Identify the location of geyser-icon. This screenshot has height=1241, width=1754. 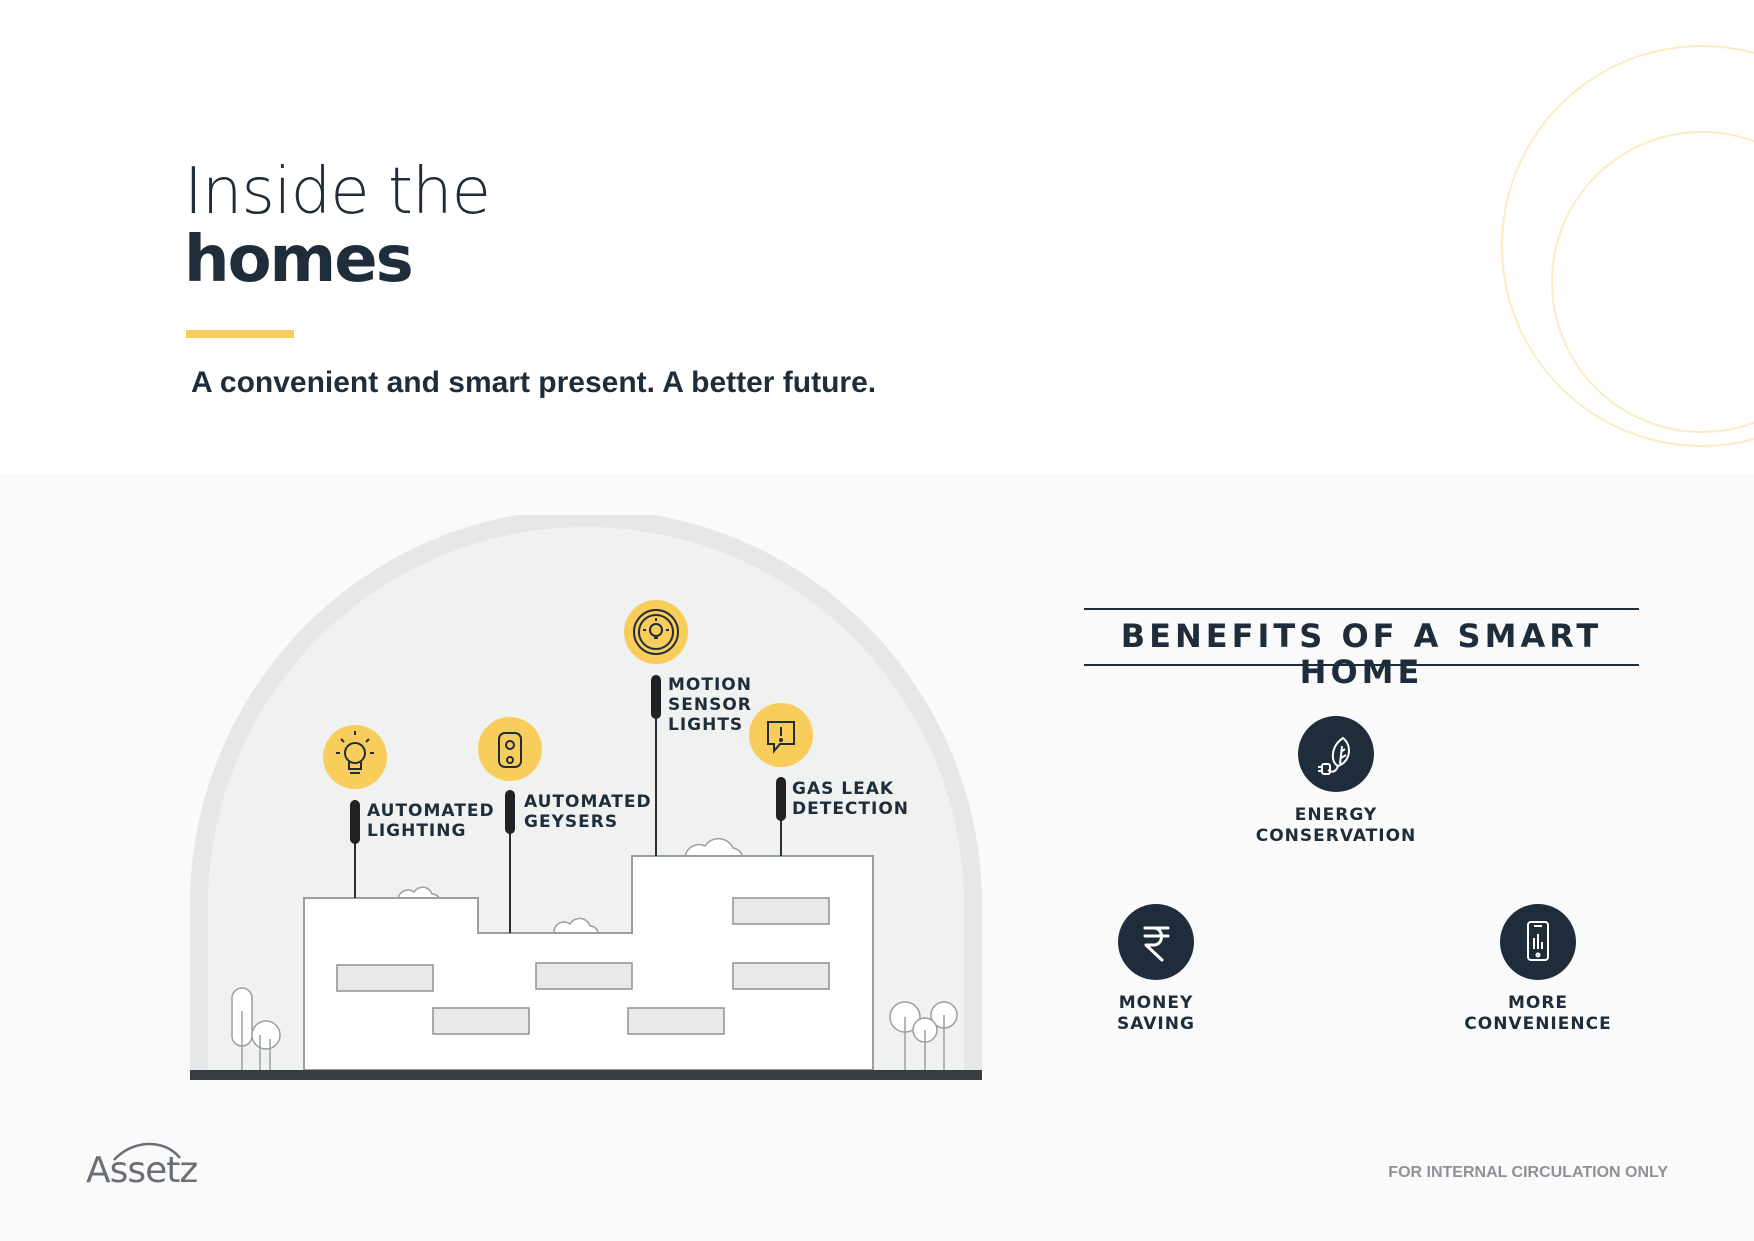
(510, 749).